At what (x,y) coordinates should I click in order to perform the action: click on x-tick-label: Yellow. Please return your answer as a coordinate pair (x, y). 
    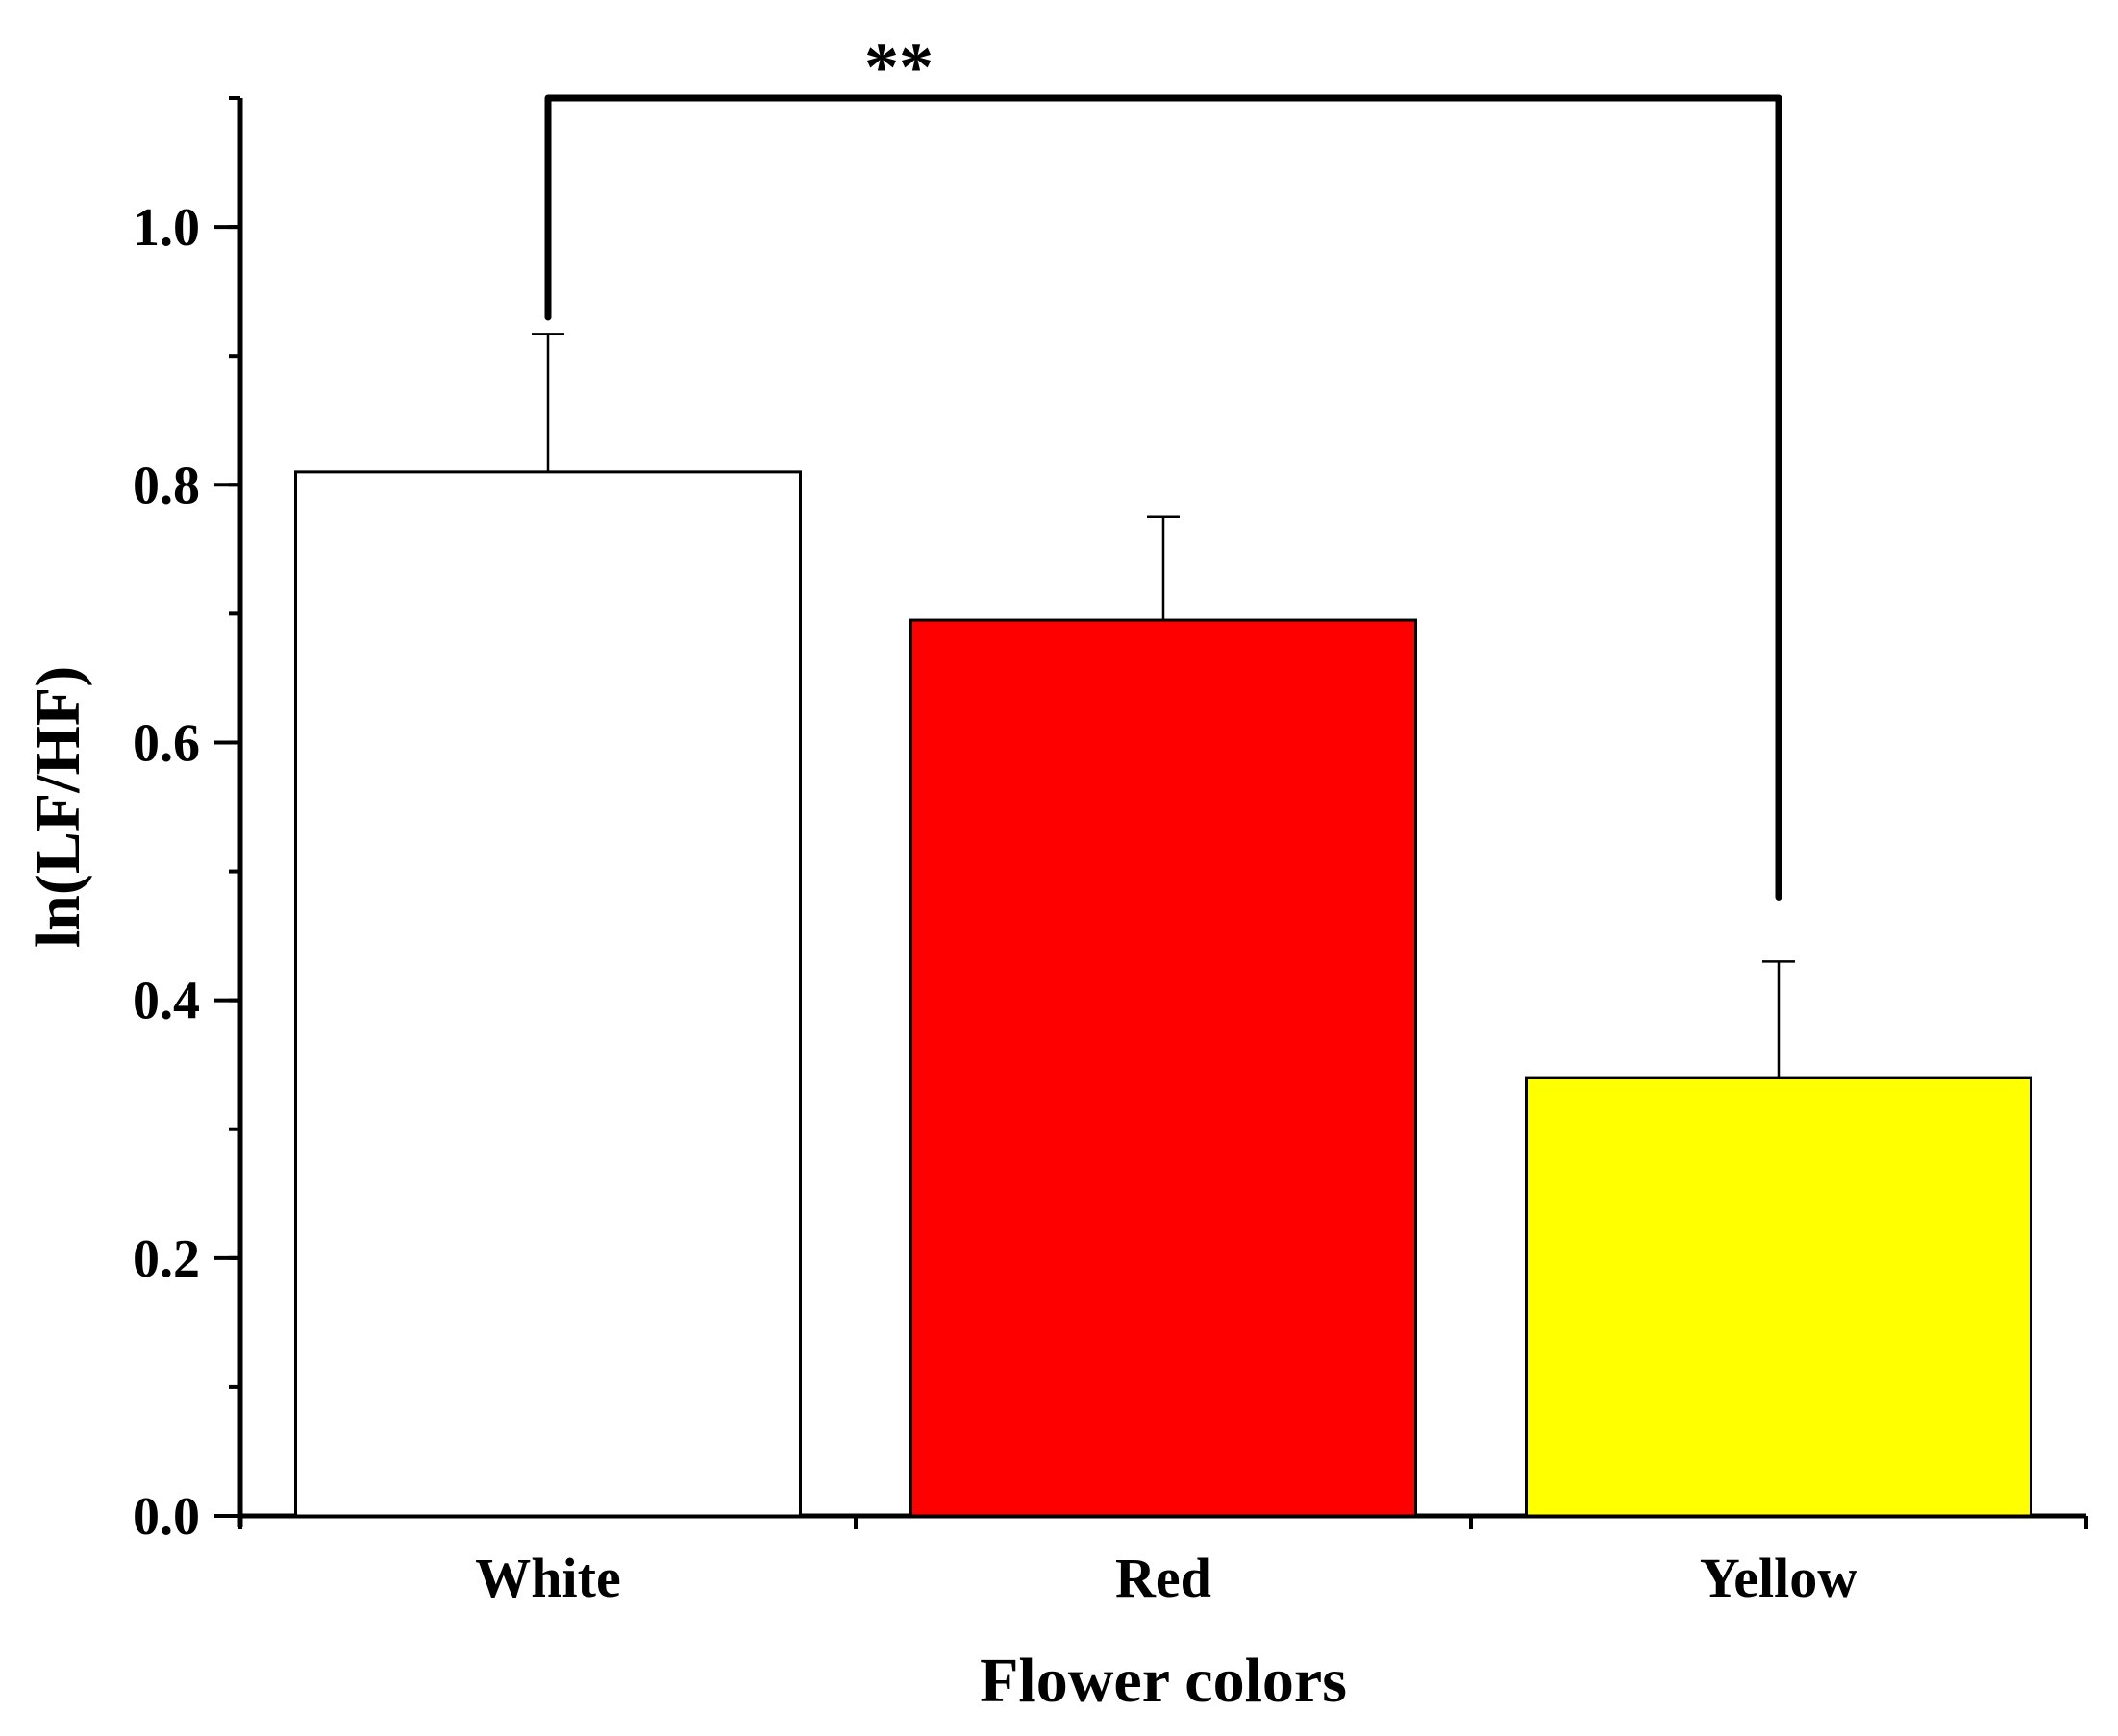
    Looking at the image, I should click on (1778, 1578).